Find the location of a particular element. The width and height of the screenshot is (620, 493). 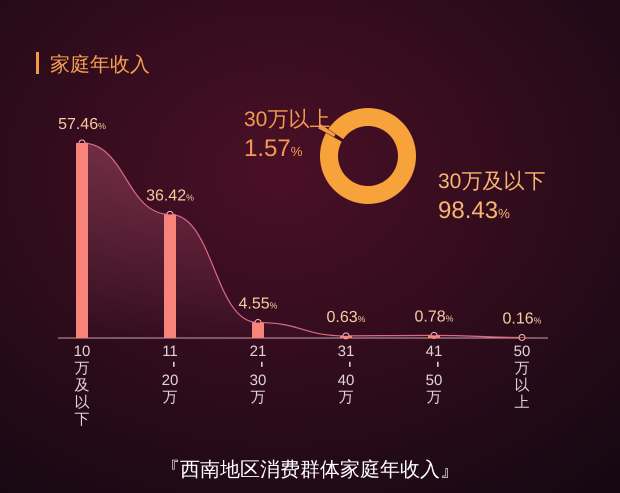

data-label: 1.57% is located at coordinates (273, 148).